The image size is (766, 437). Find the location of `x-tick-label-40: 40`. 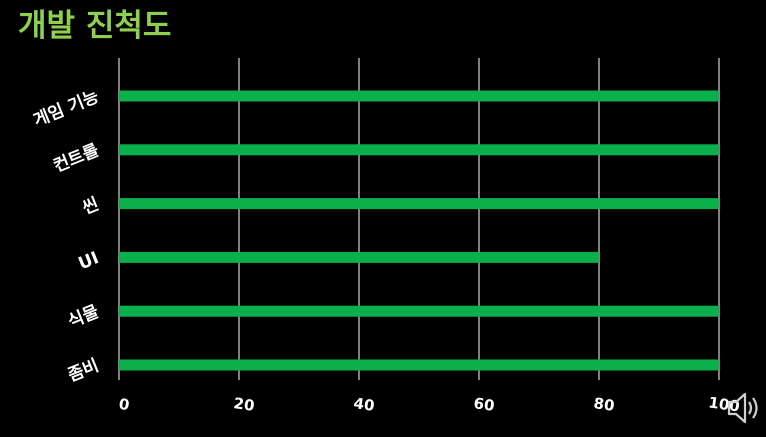

x-tick-label-40: 40 is located at coordinates (363, 404).